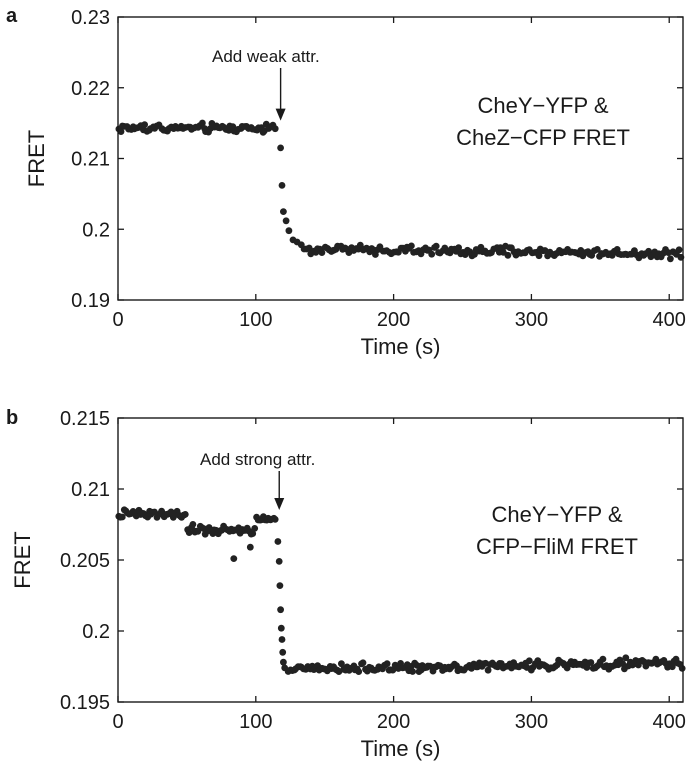  I want to click on inset-label-line: CFP−FliM FRET, so click(557, 546).